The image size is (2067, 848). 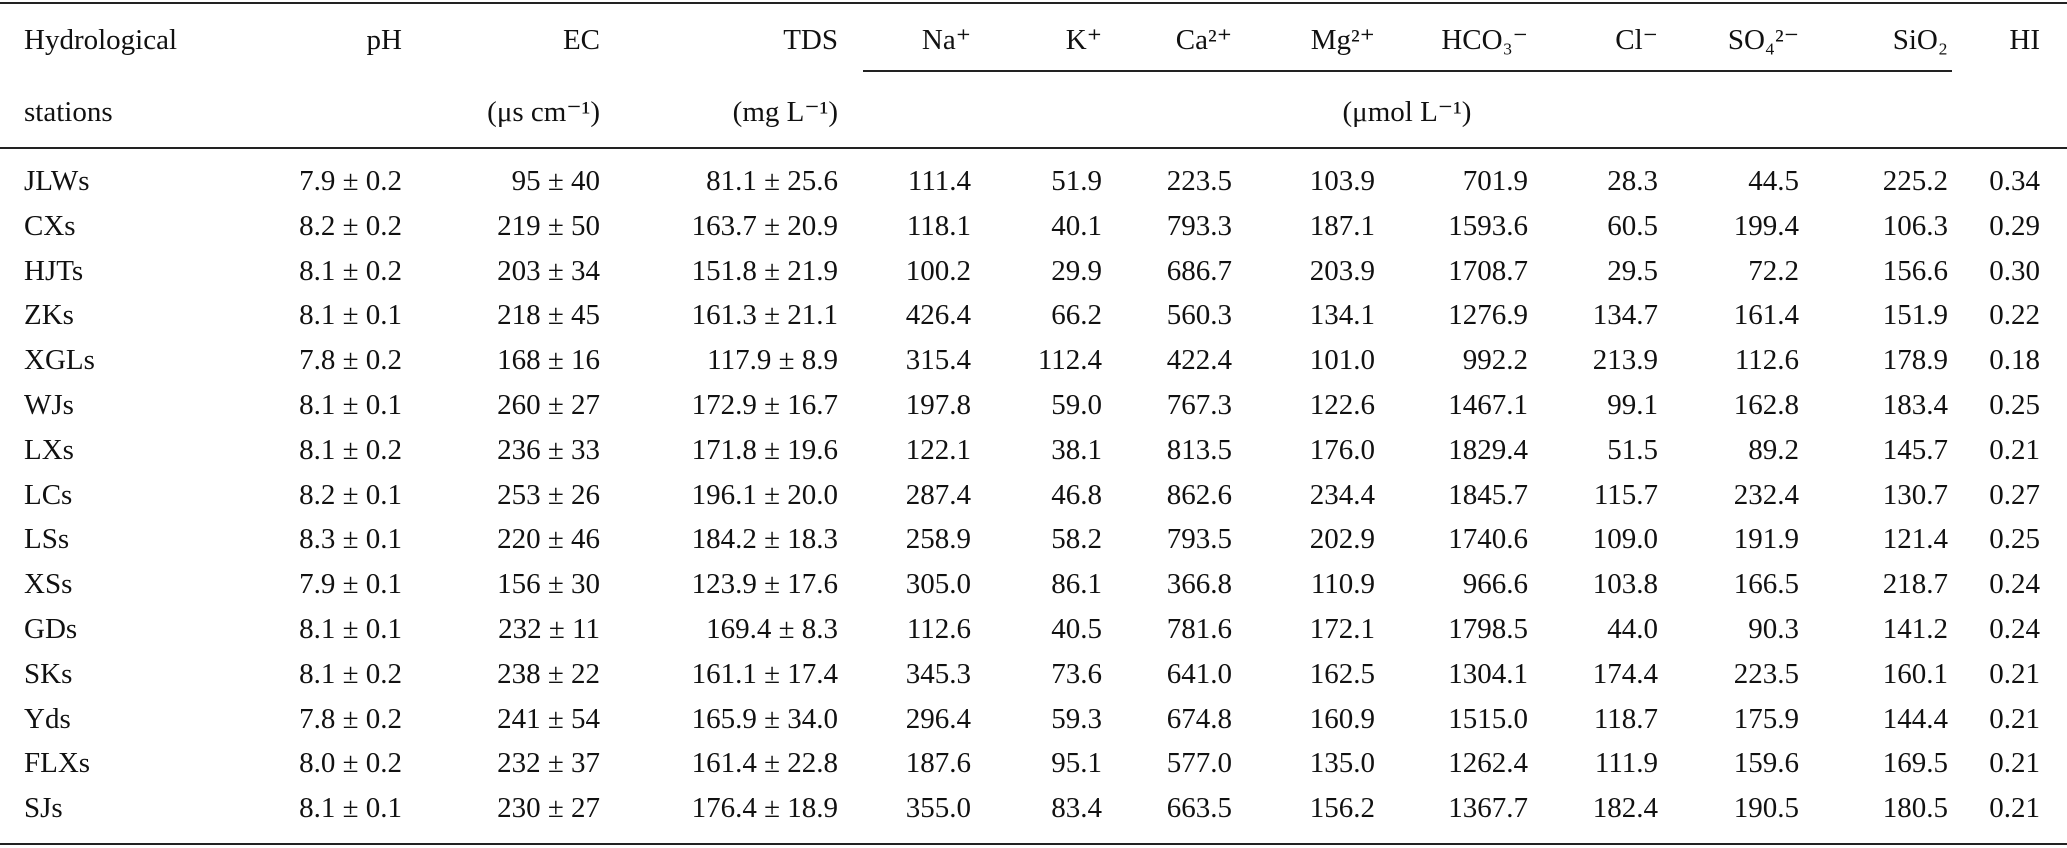 I want to click on table-cell: 161.4, so click(x=1766, y=315).